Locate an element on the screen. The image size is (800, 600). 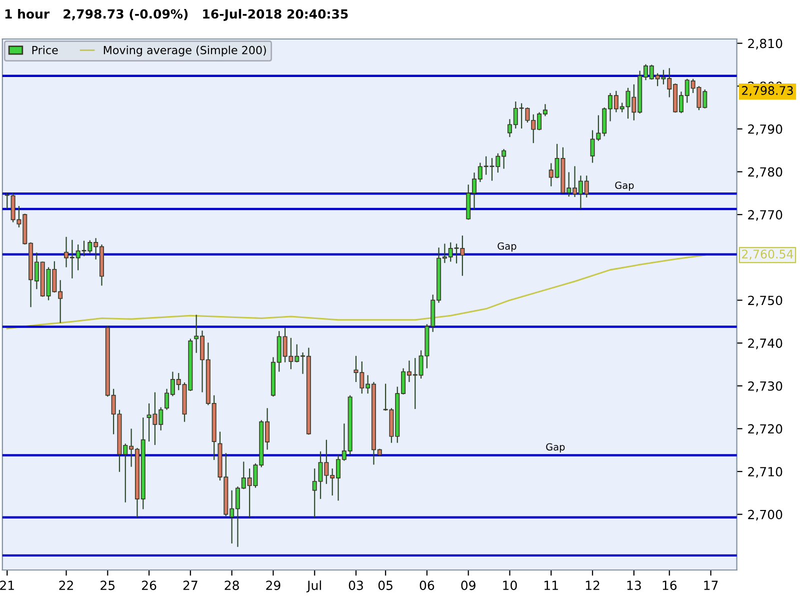
x-tick-label: 16 is located at coordinates (669, 585).